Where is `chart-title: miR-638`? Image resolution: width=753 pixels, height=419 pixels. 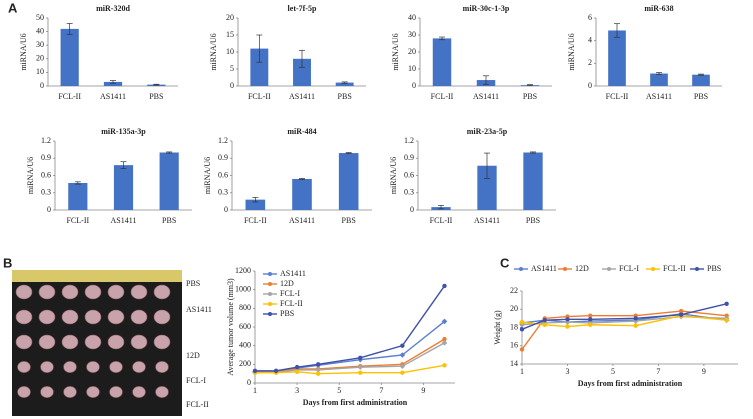
chart-title: miR-638 is located at coordinates (658, 8).